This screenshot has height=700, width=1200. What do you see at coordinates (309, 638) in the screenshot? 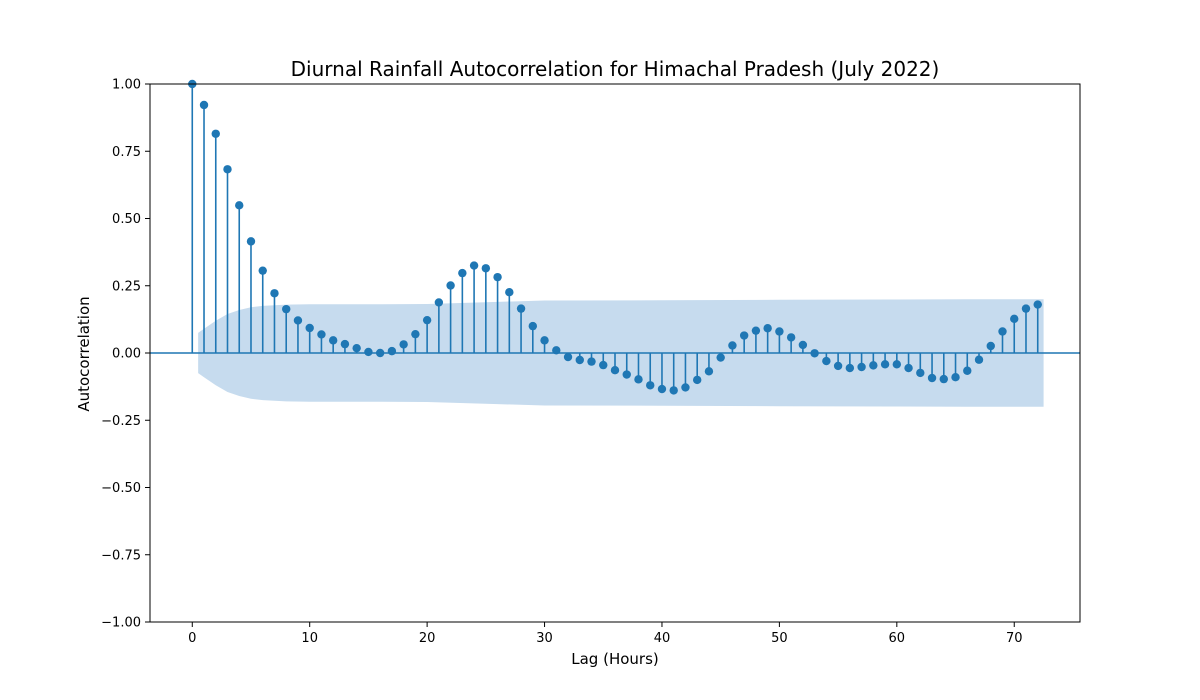
I see `x-tick-label: 10` at bounding box center [309, 638].